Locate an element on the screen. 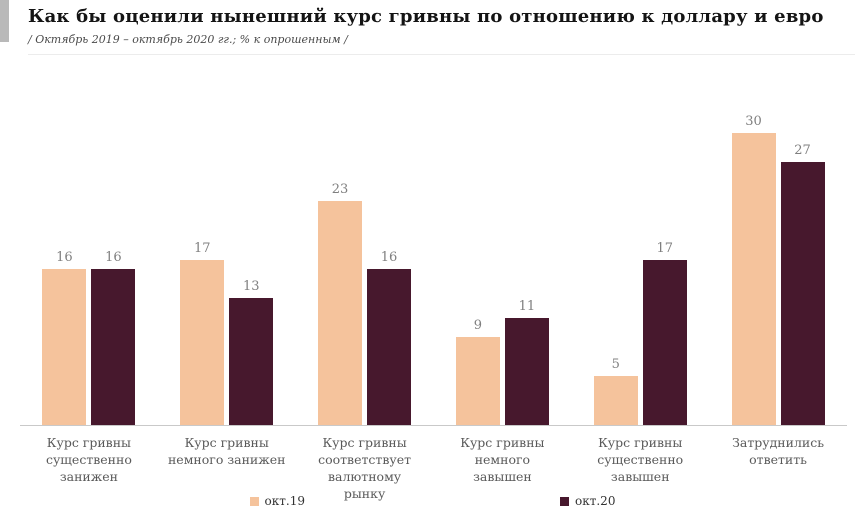 This screenshot has height=516, width=865. category-label: Курс гривны существенно занижен is located at coordinates (88, 459).